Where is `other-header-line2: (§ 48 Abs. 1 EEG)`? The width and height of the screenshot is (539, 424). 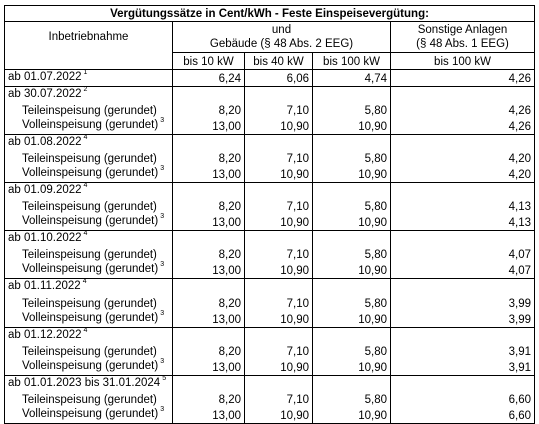 other-header-line2: (§ 48 Abs. 1 EEG) is located at coordinates (462, 45).